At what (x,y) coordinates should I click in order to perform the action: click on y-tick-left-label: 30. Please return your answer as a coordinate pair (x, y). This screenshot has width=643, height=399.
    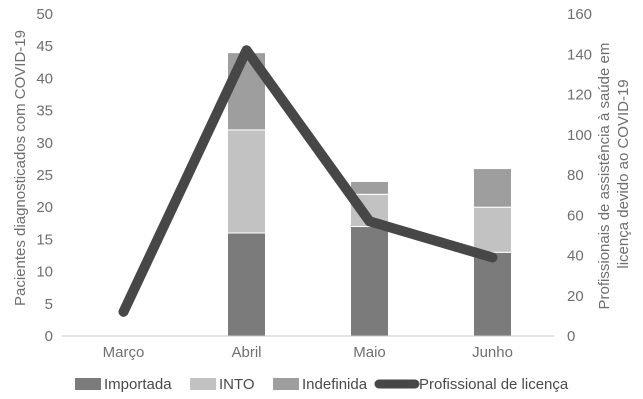
    Looking at the image, I should click on (44, 143).